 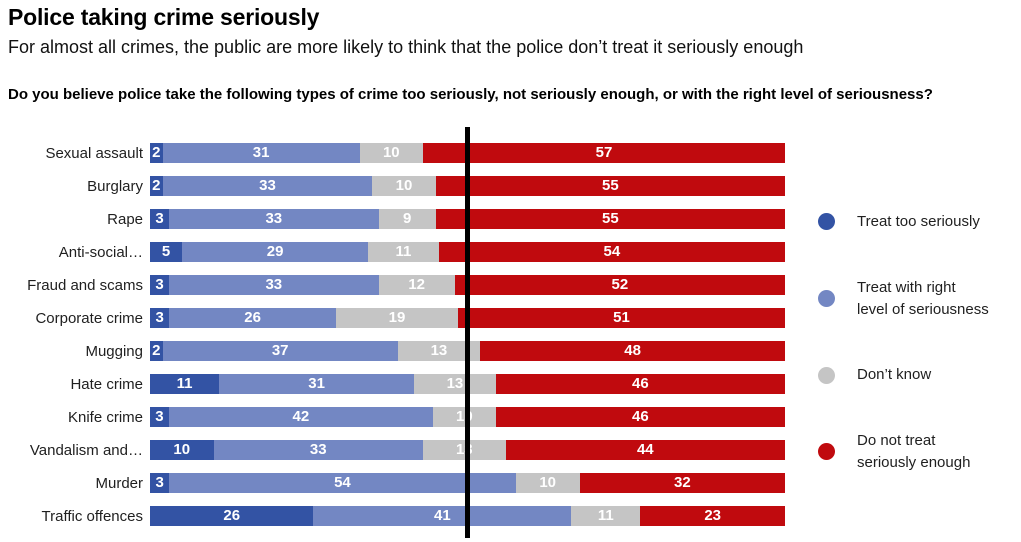 I want to click on segment-value: 52, so click(x=620, y=284).